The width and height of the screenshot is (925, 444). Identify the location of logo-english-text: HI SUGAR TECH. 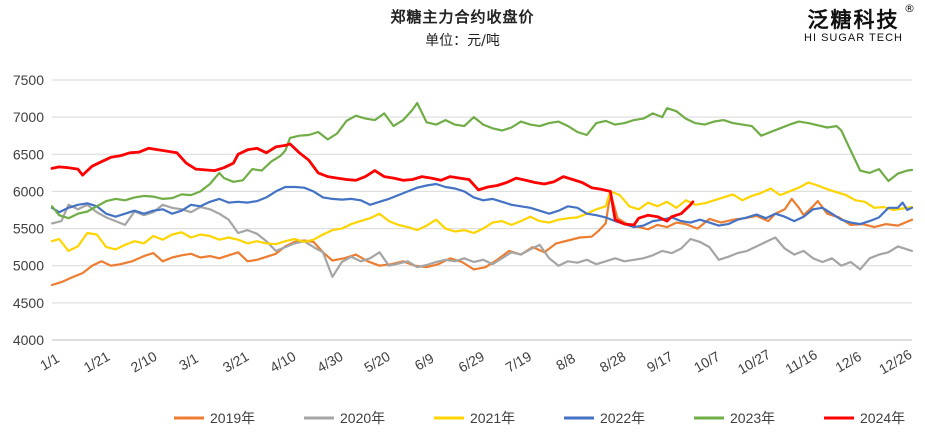
(853, 38).